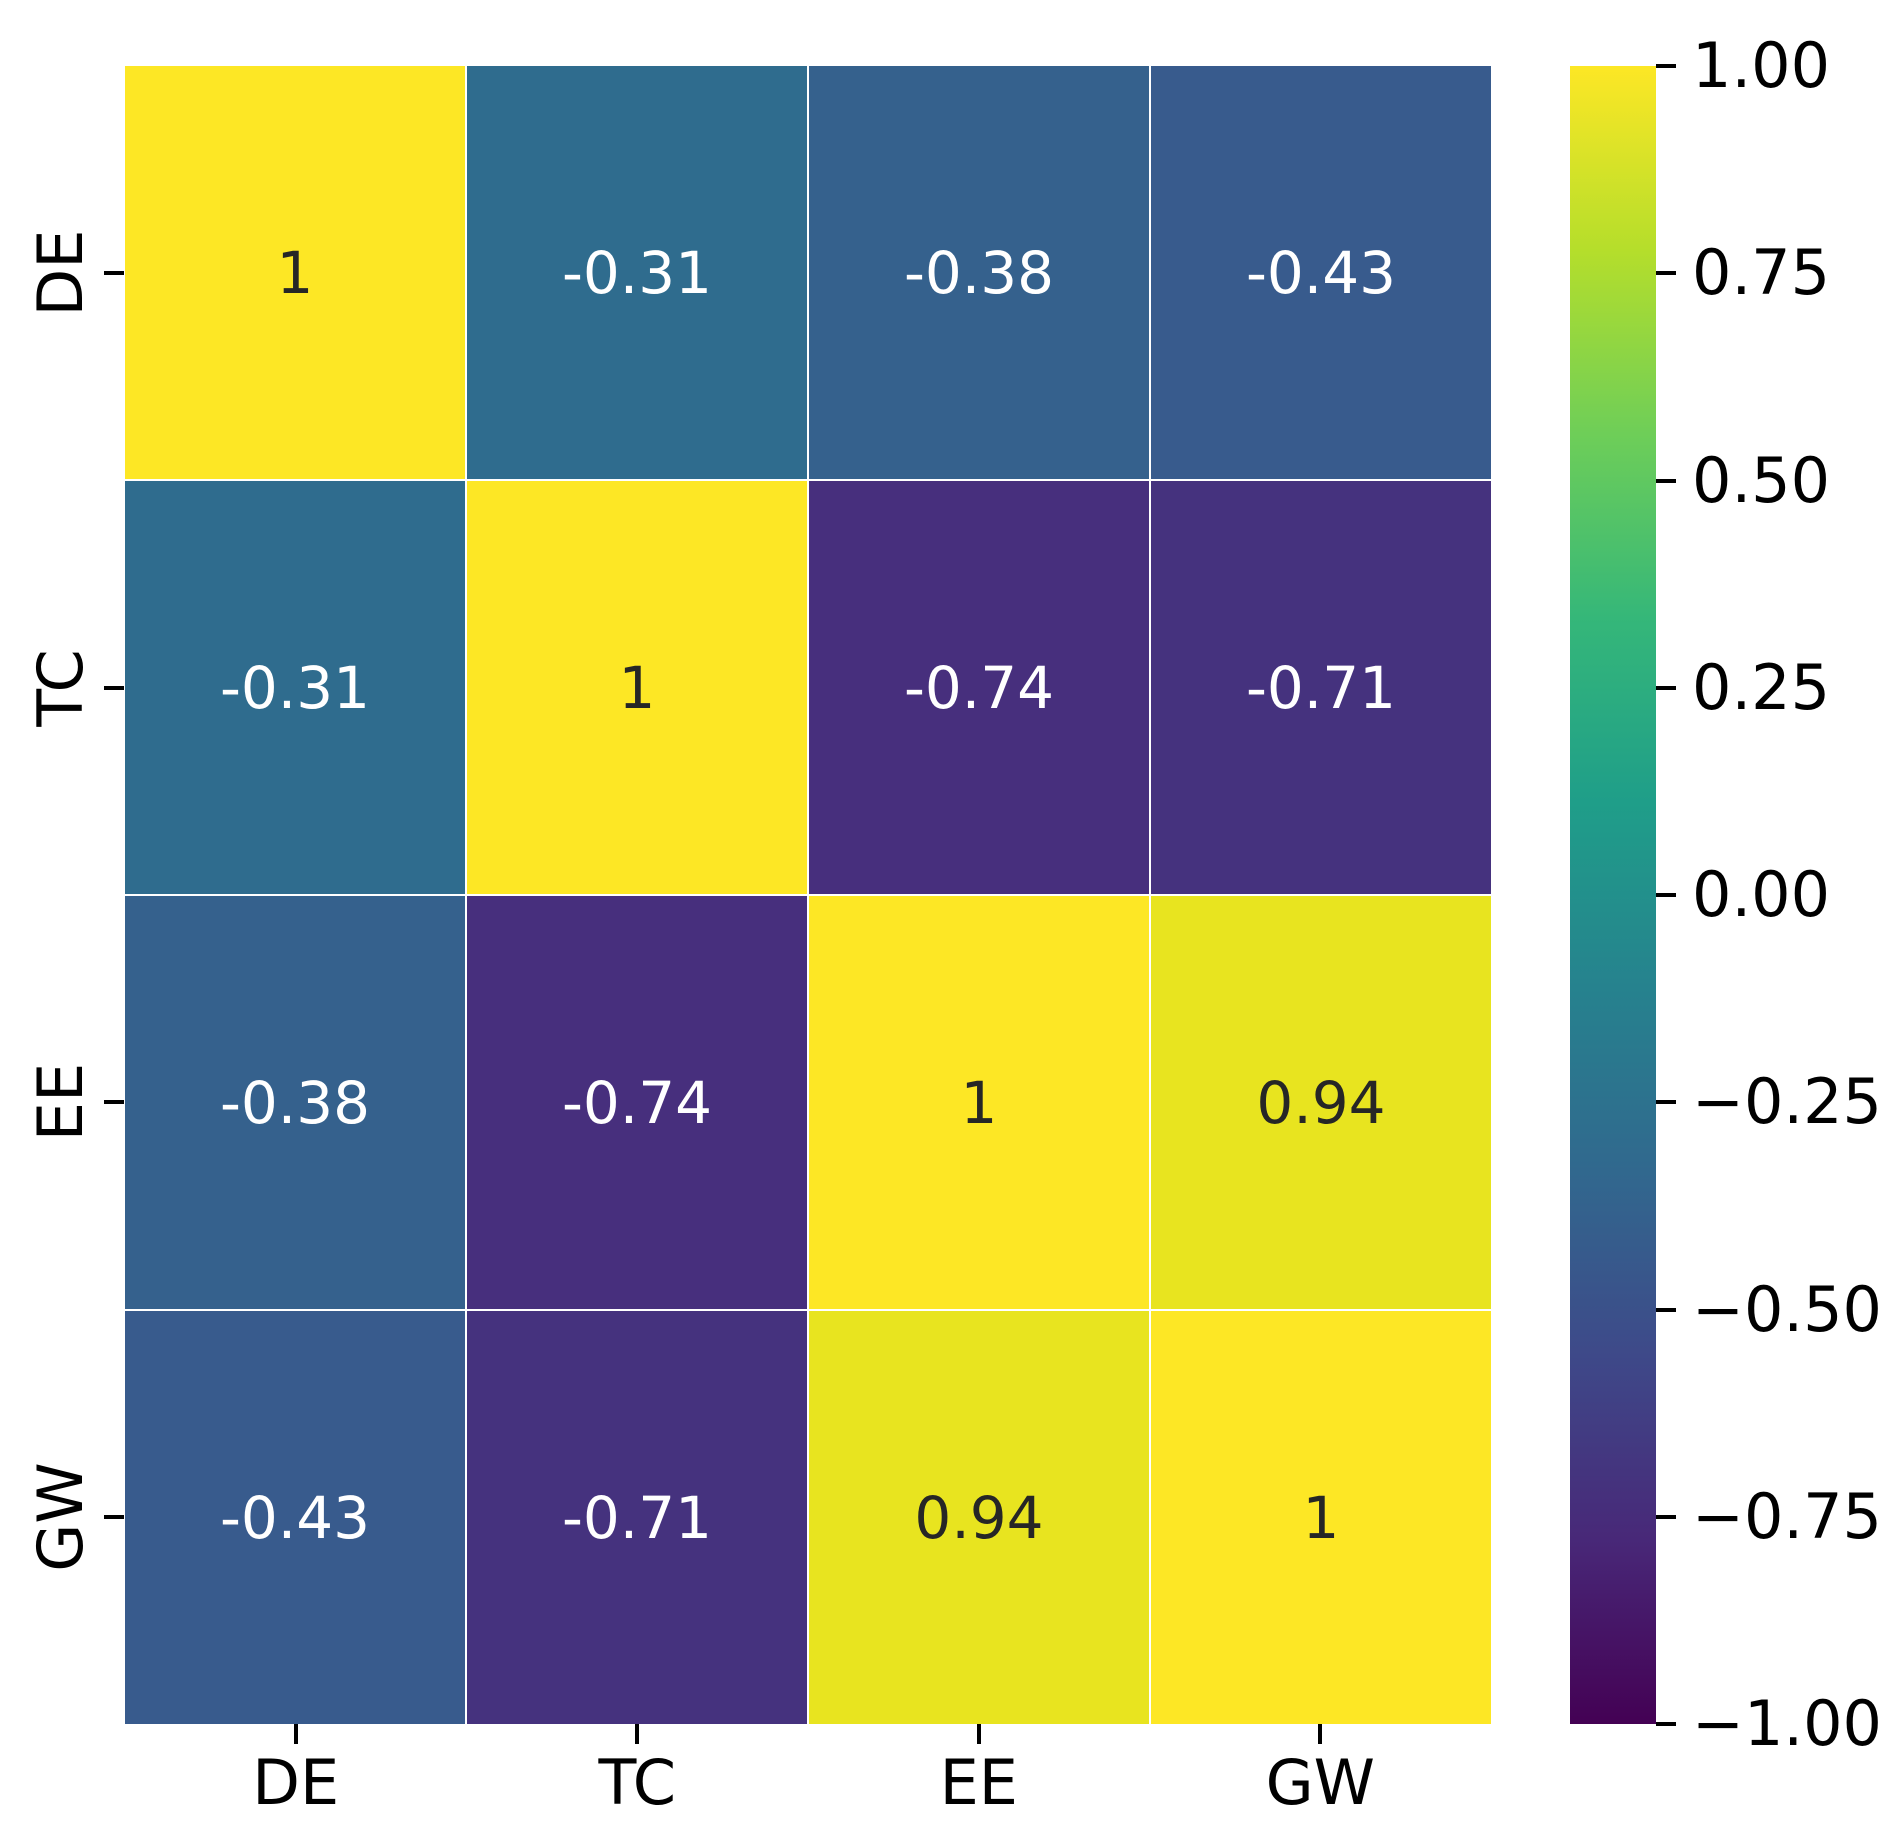 Image resolution: width=1897 pixels, height=1836 pixels. What do you see at coordinates (978, 1782) in the screenshot?
I see `x-tick-label: EE` at bounding box center [978, 1782].